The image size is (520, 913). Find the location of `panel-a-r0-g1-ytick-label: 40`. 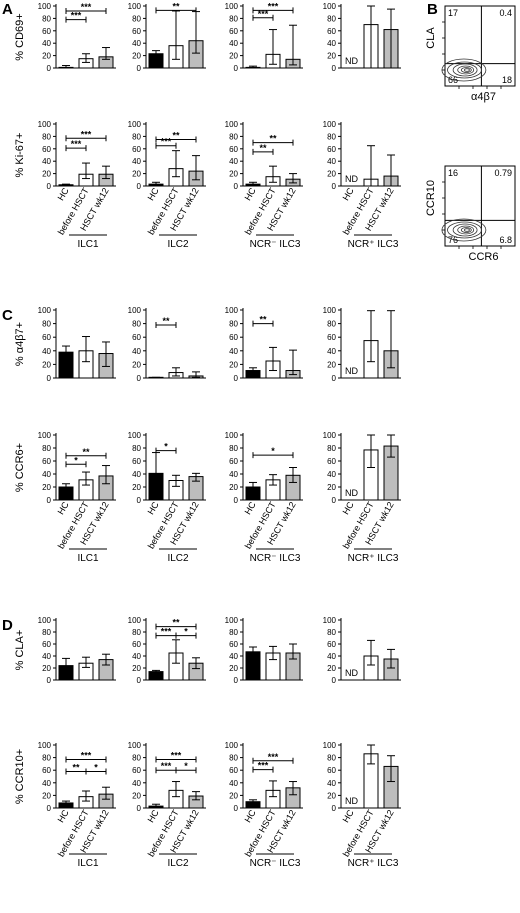

panel-a-r0-g1-ytick-label: 40 is located at coordinates (136, 43).